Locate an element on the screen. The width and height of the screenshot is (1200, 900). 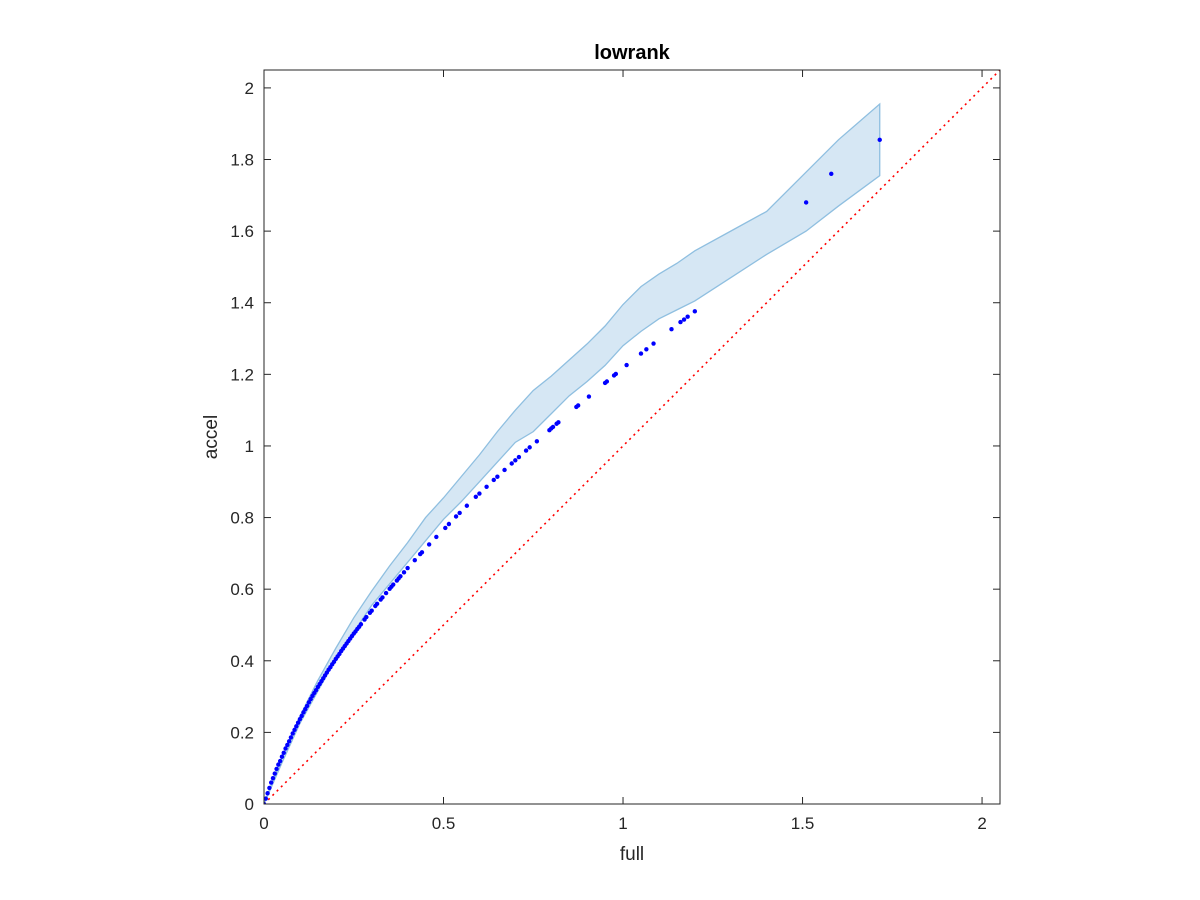
y-tick-label: 0 is located at coordinates (249, 804).